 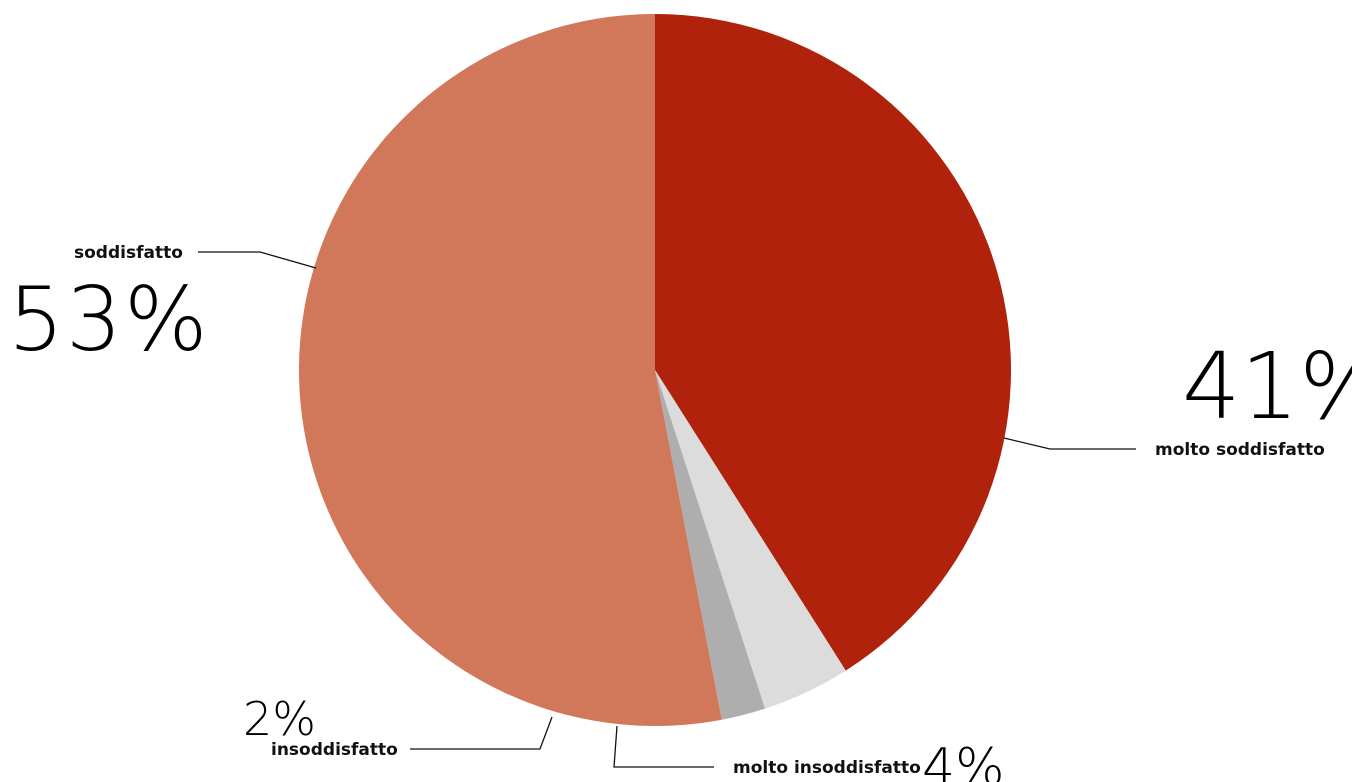 I want to click on annotation-molto-insoddisfatto: molto insoddisfatto 4%, so click(x=809, y=753).